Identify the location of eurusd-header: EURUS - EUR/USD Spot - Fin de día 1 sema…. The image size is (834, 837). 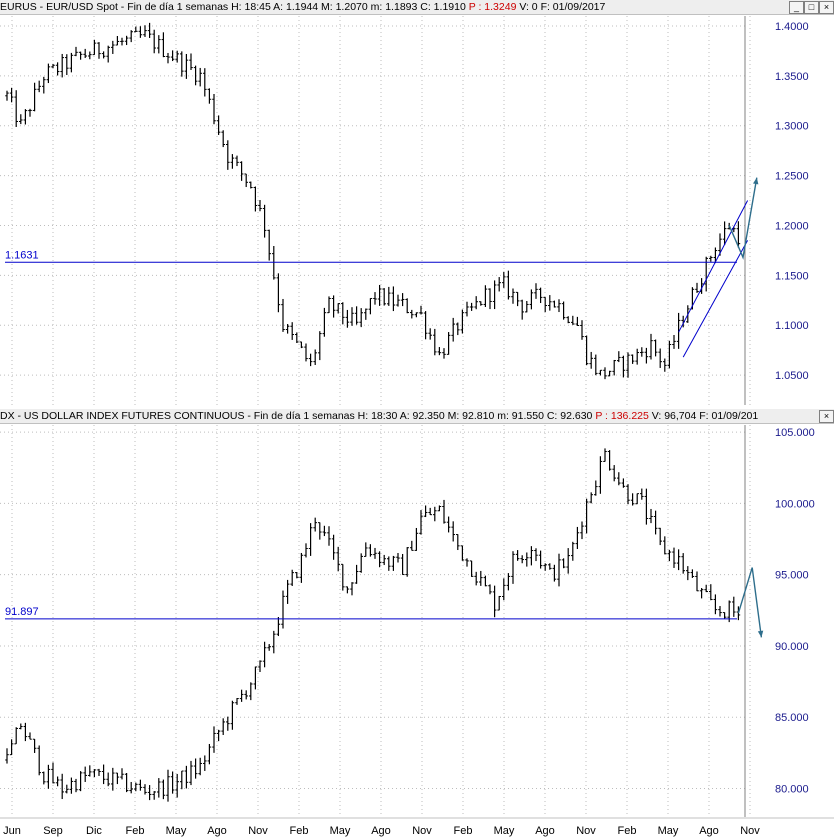
(417, 7).